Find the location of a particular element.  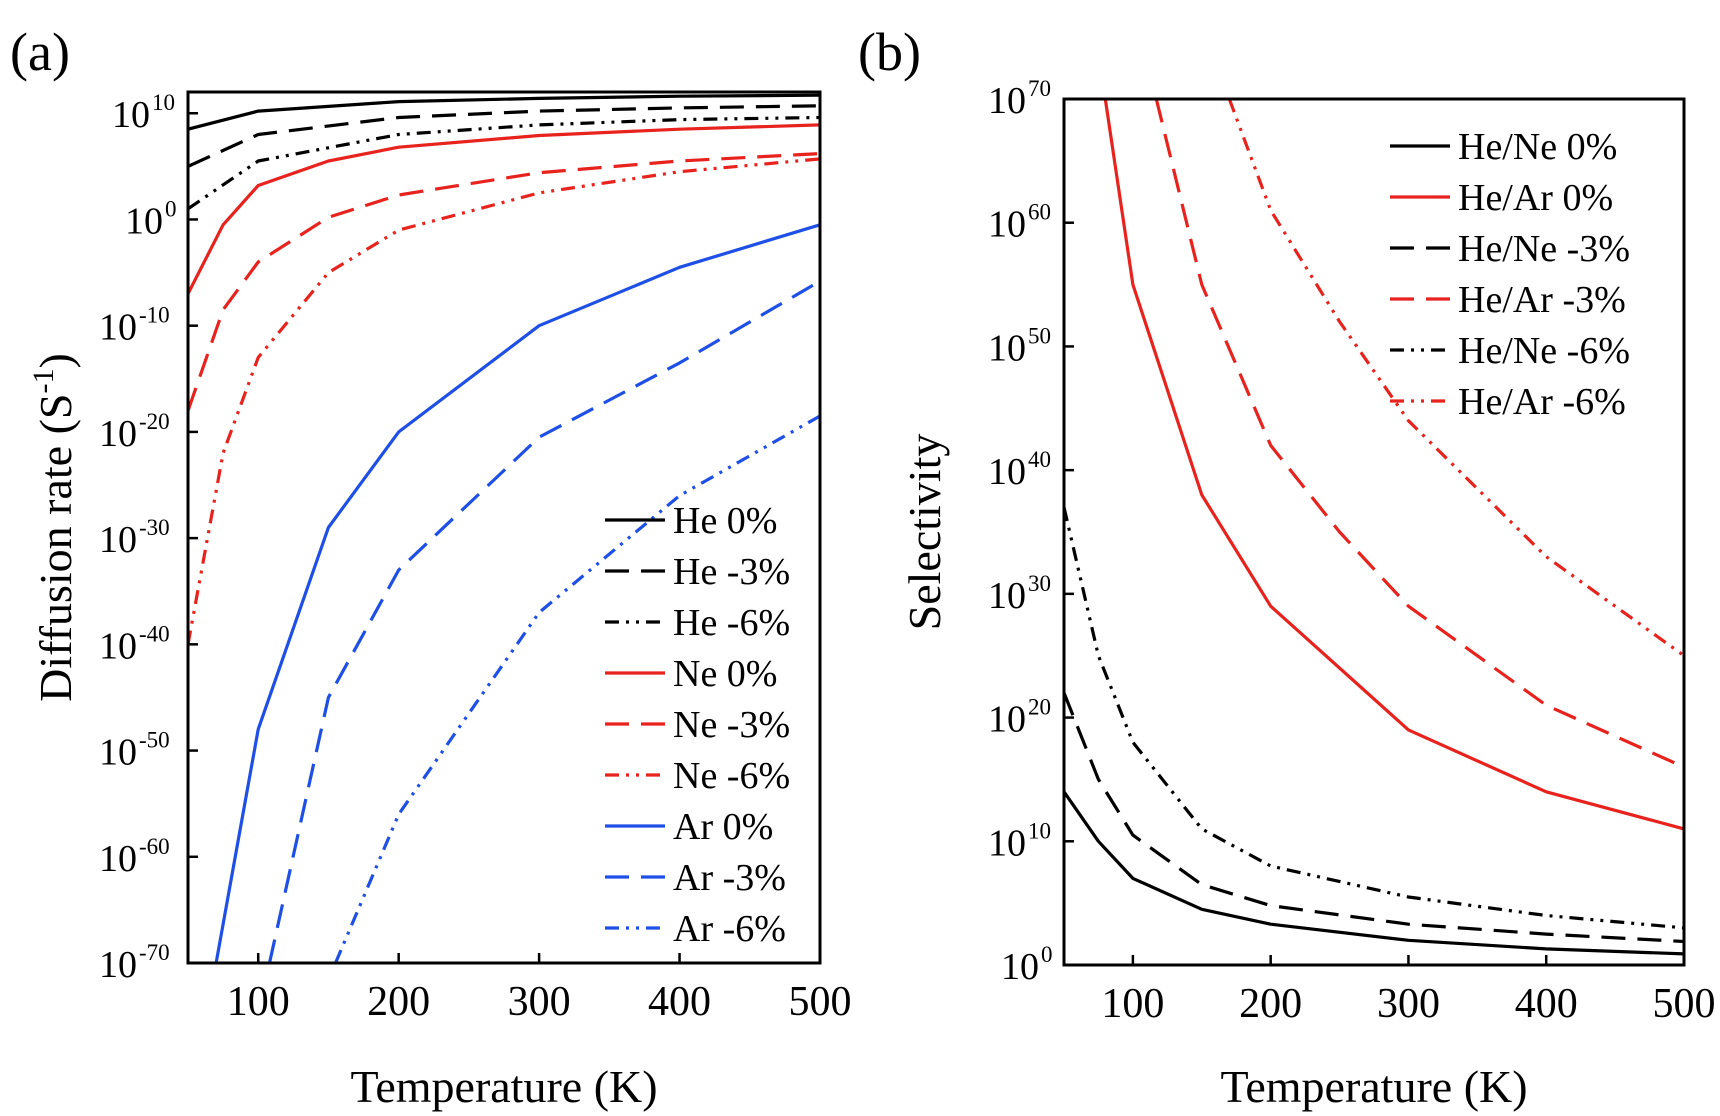

legend-label-3: He/Ne -3% is located at coordinates (1544, 249).